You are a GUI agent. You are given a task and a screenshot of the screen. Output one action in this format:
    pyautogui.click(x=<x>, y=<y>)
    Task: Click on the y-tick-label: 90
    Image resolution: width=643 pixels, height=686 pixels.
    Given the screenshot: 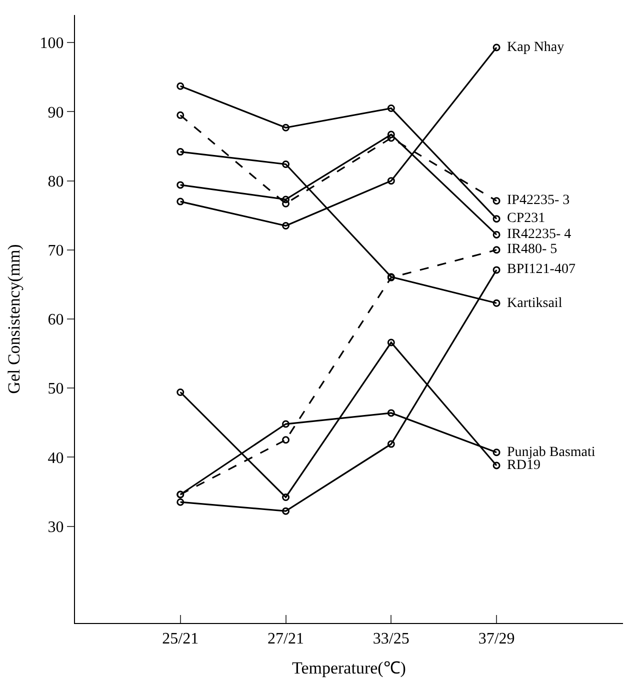 What is the action you would take?
    pyautogui.click(x=56, y=113)
    